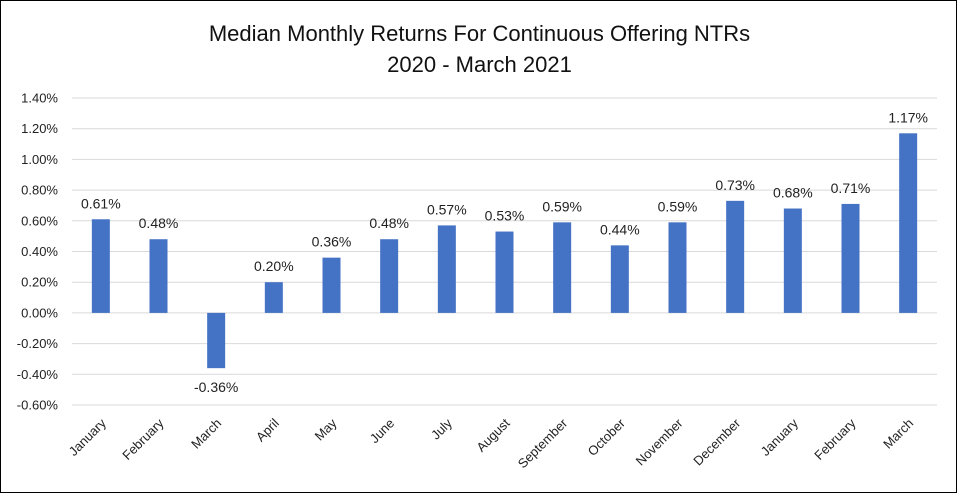 The image size is (957, 493). What do you see at coordinates (447, 209) in the screenshot?
I see `data-label: 0.57%` at bounding box center [447, 209].